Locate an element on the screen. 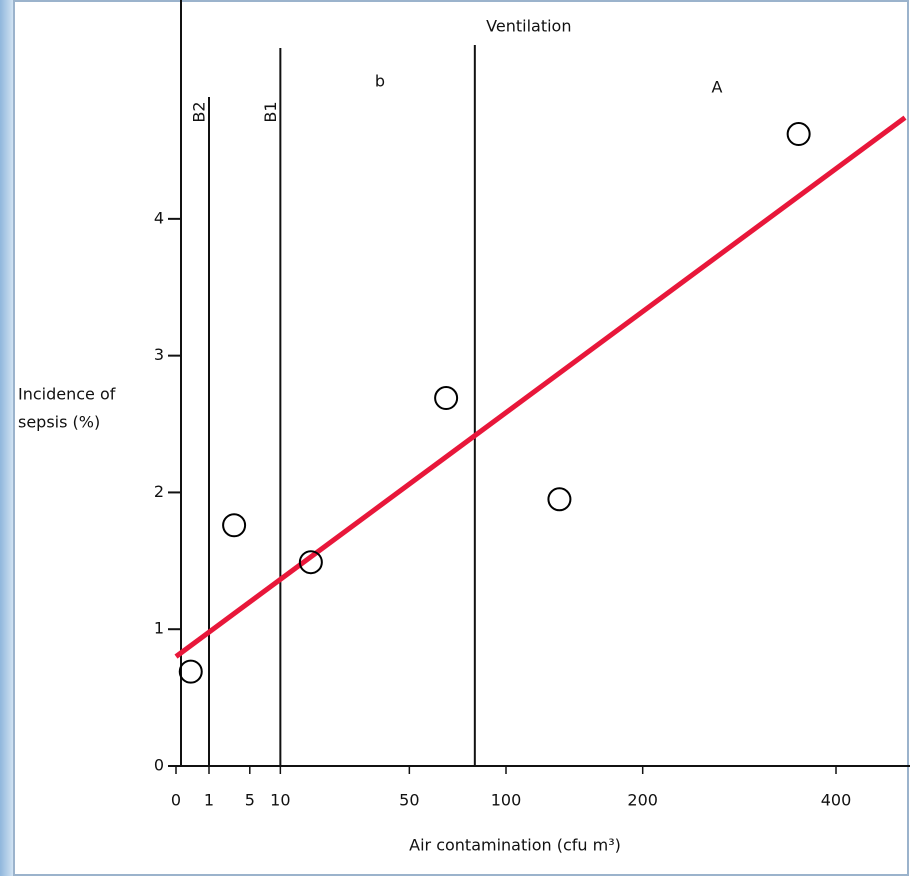  y-tick-label: 4 is located at coordinates (159, 217).